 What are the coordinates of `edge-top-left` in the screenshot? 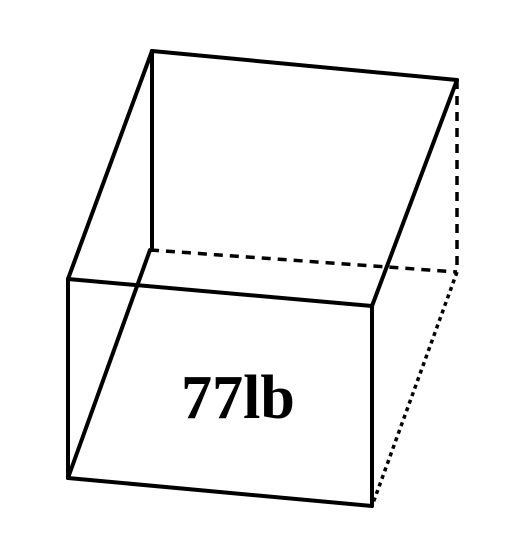 It's located at (110, 165).